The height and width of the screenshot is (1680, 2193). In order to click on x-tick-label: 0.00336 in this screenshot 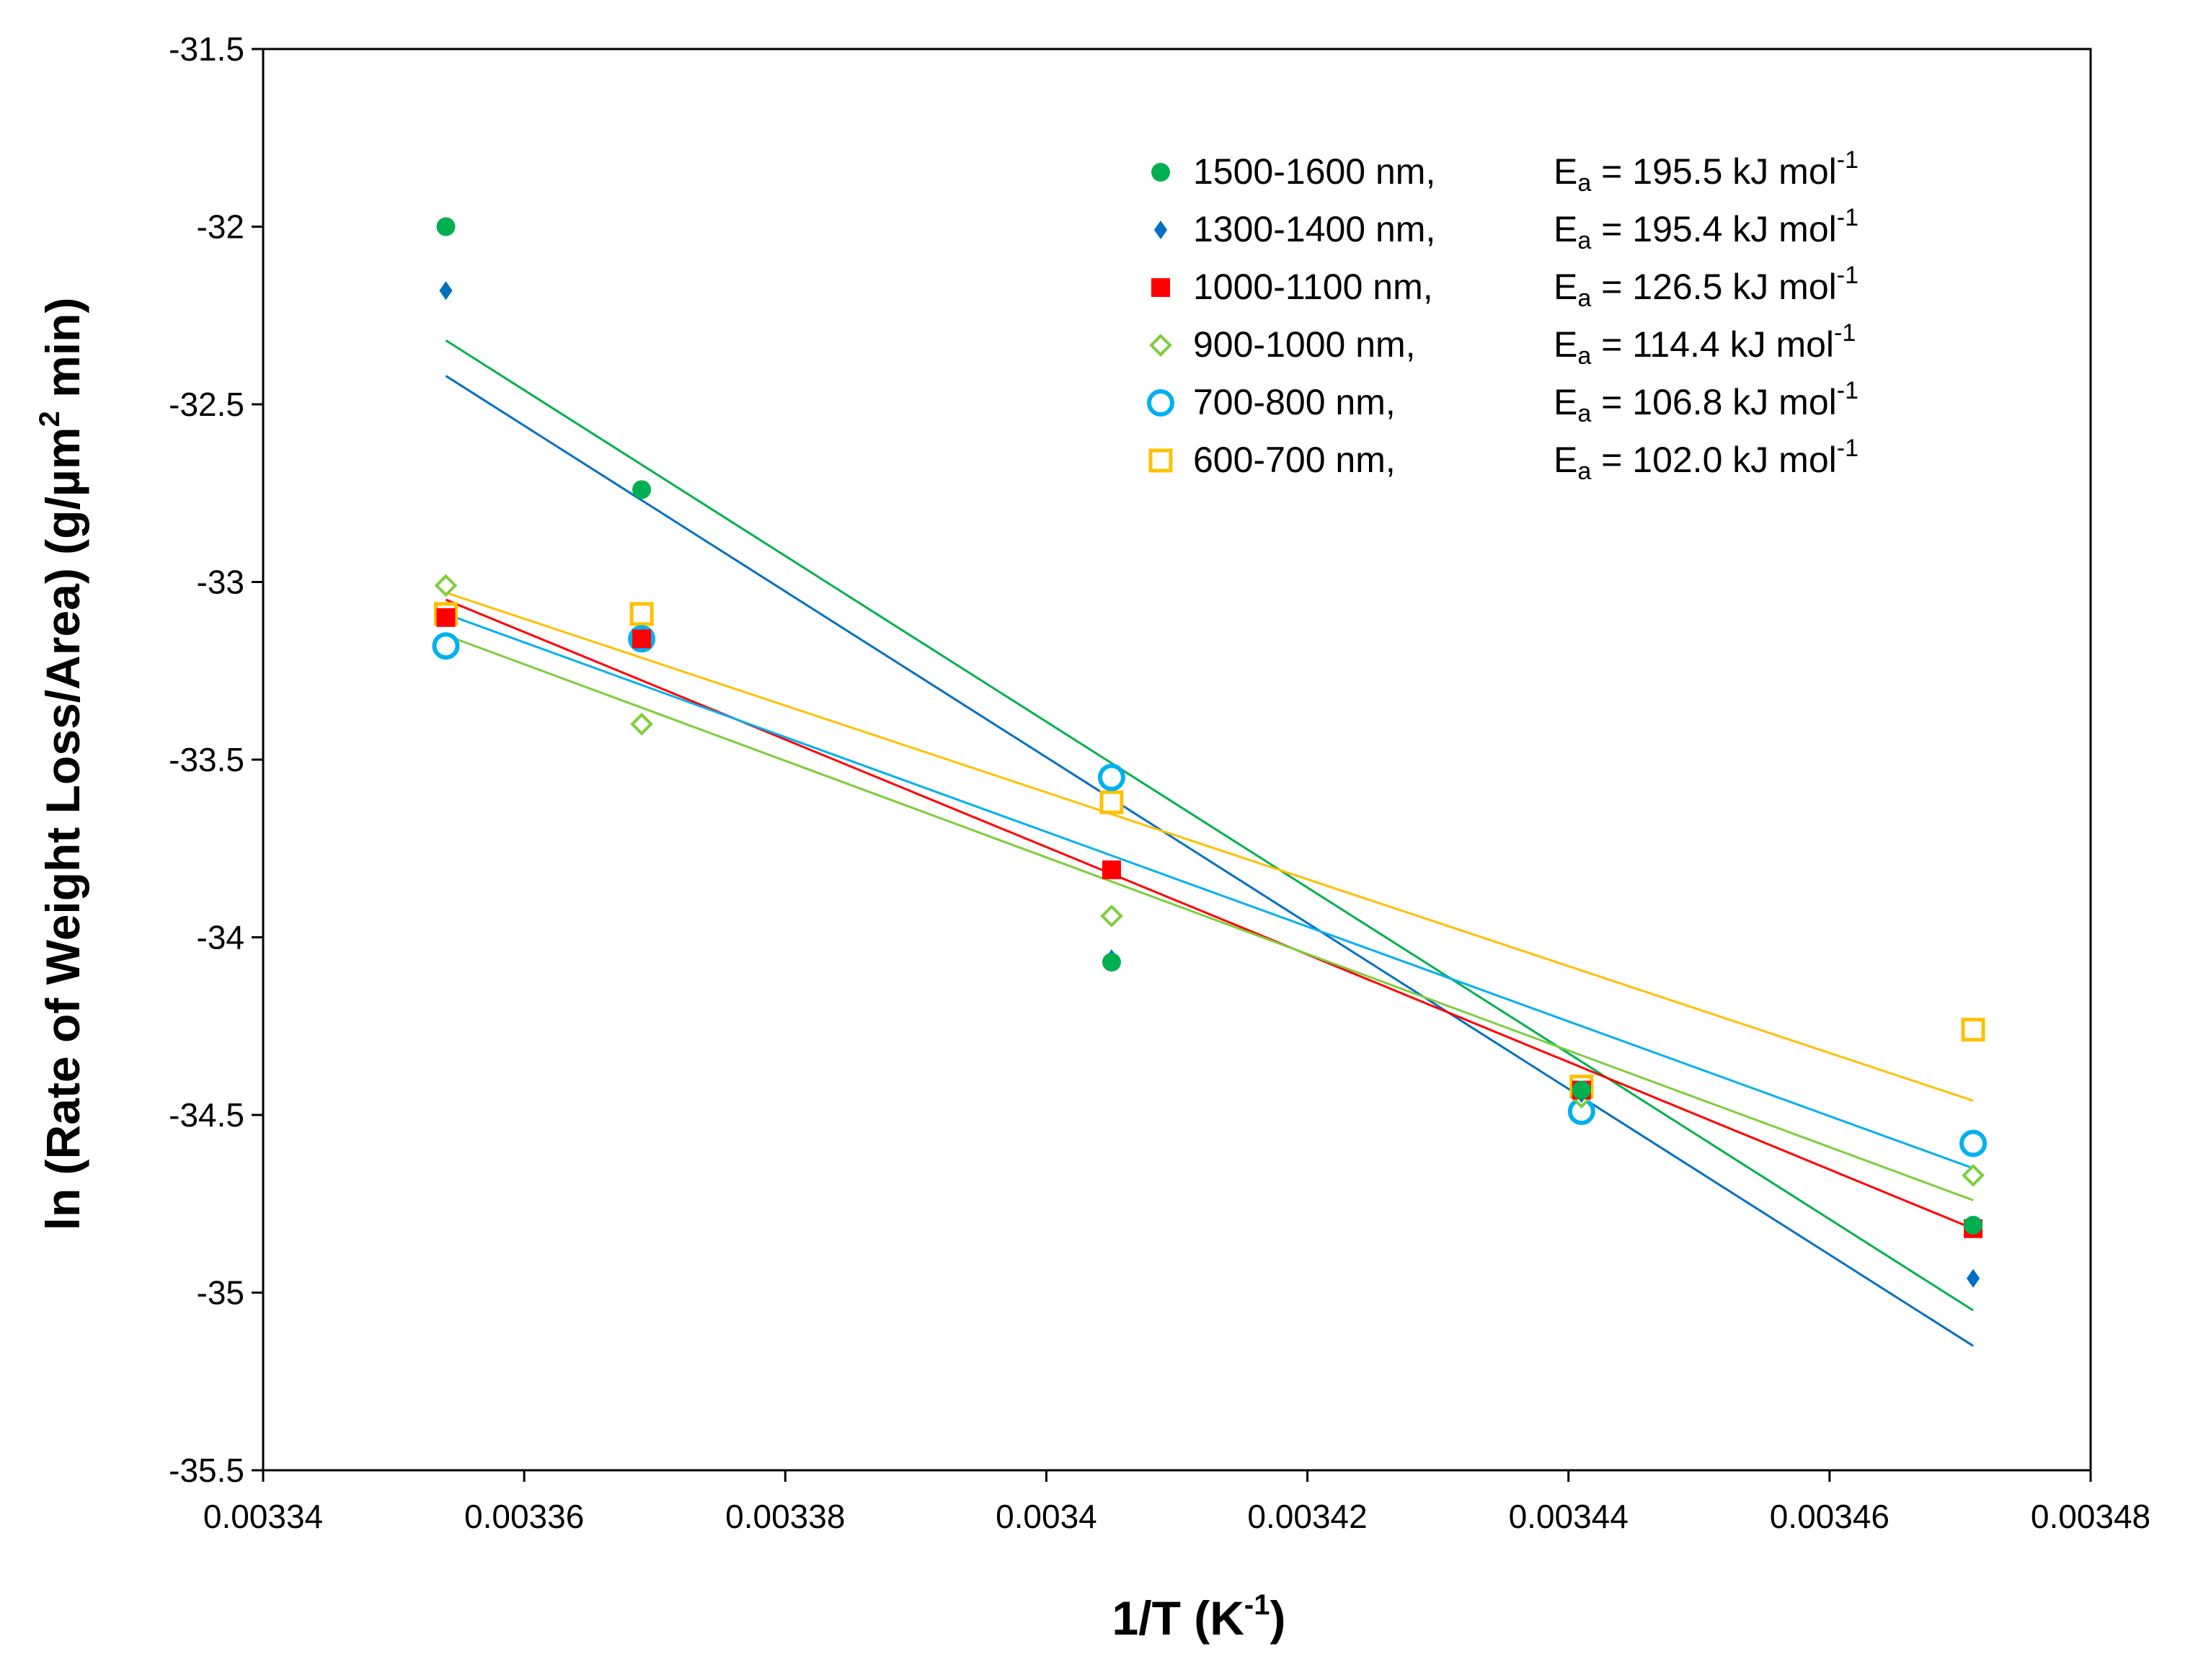, I will do `click(524, 1516)`.